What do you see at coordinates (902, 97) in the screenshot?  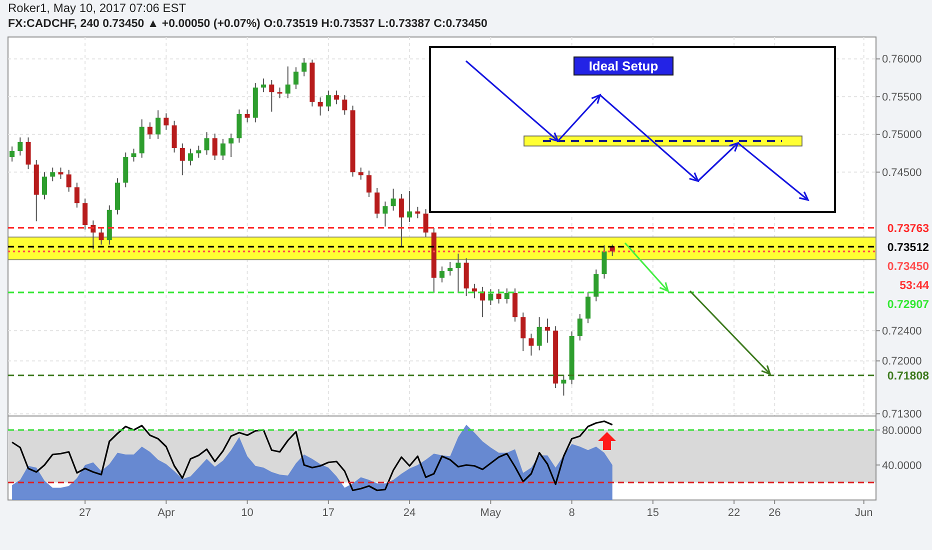 I see `y-tick-label: 0.75500` at bounding box center [902, 97].